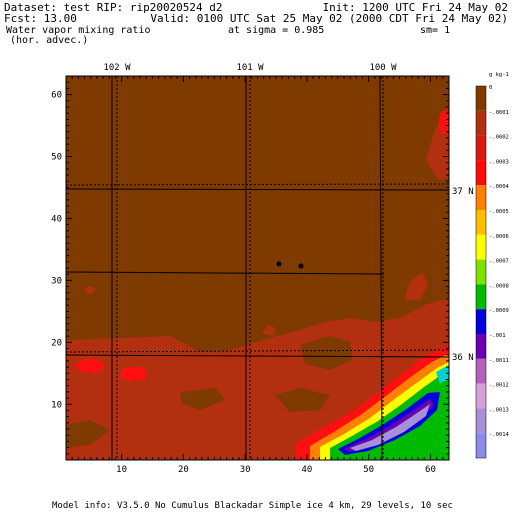 The image size is (512, 512). What do you see at coordinates (442, 374) in the screenshot?
I see `plume-cyan-edge` at bounding box center [442, 374].